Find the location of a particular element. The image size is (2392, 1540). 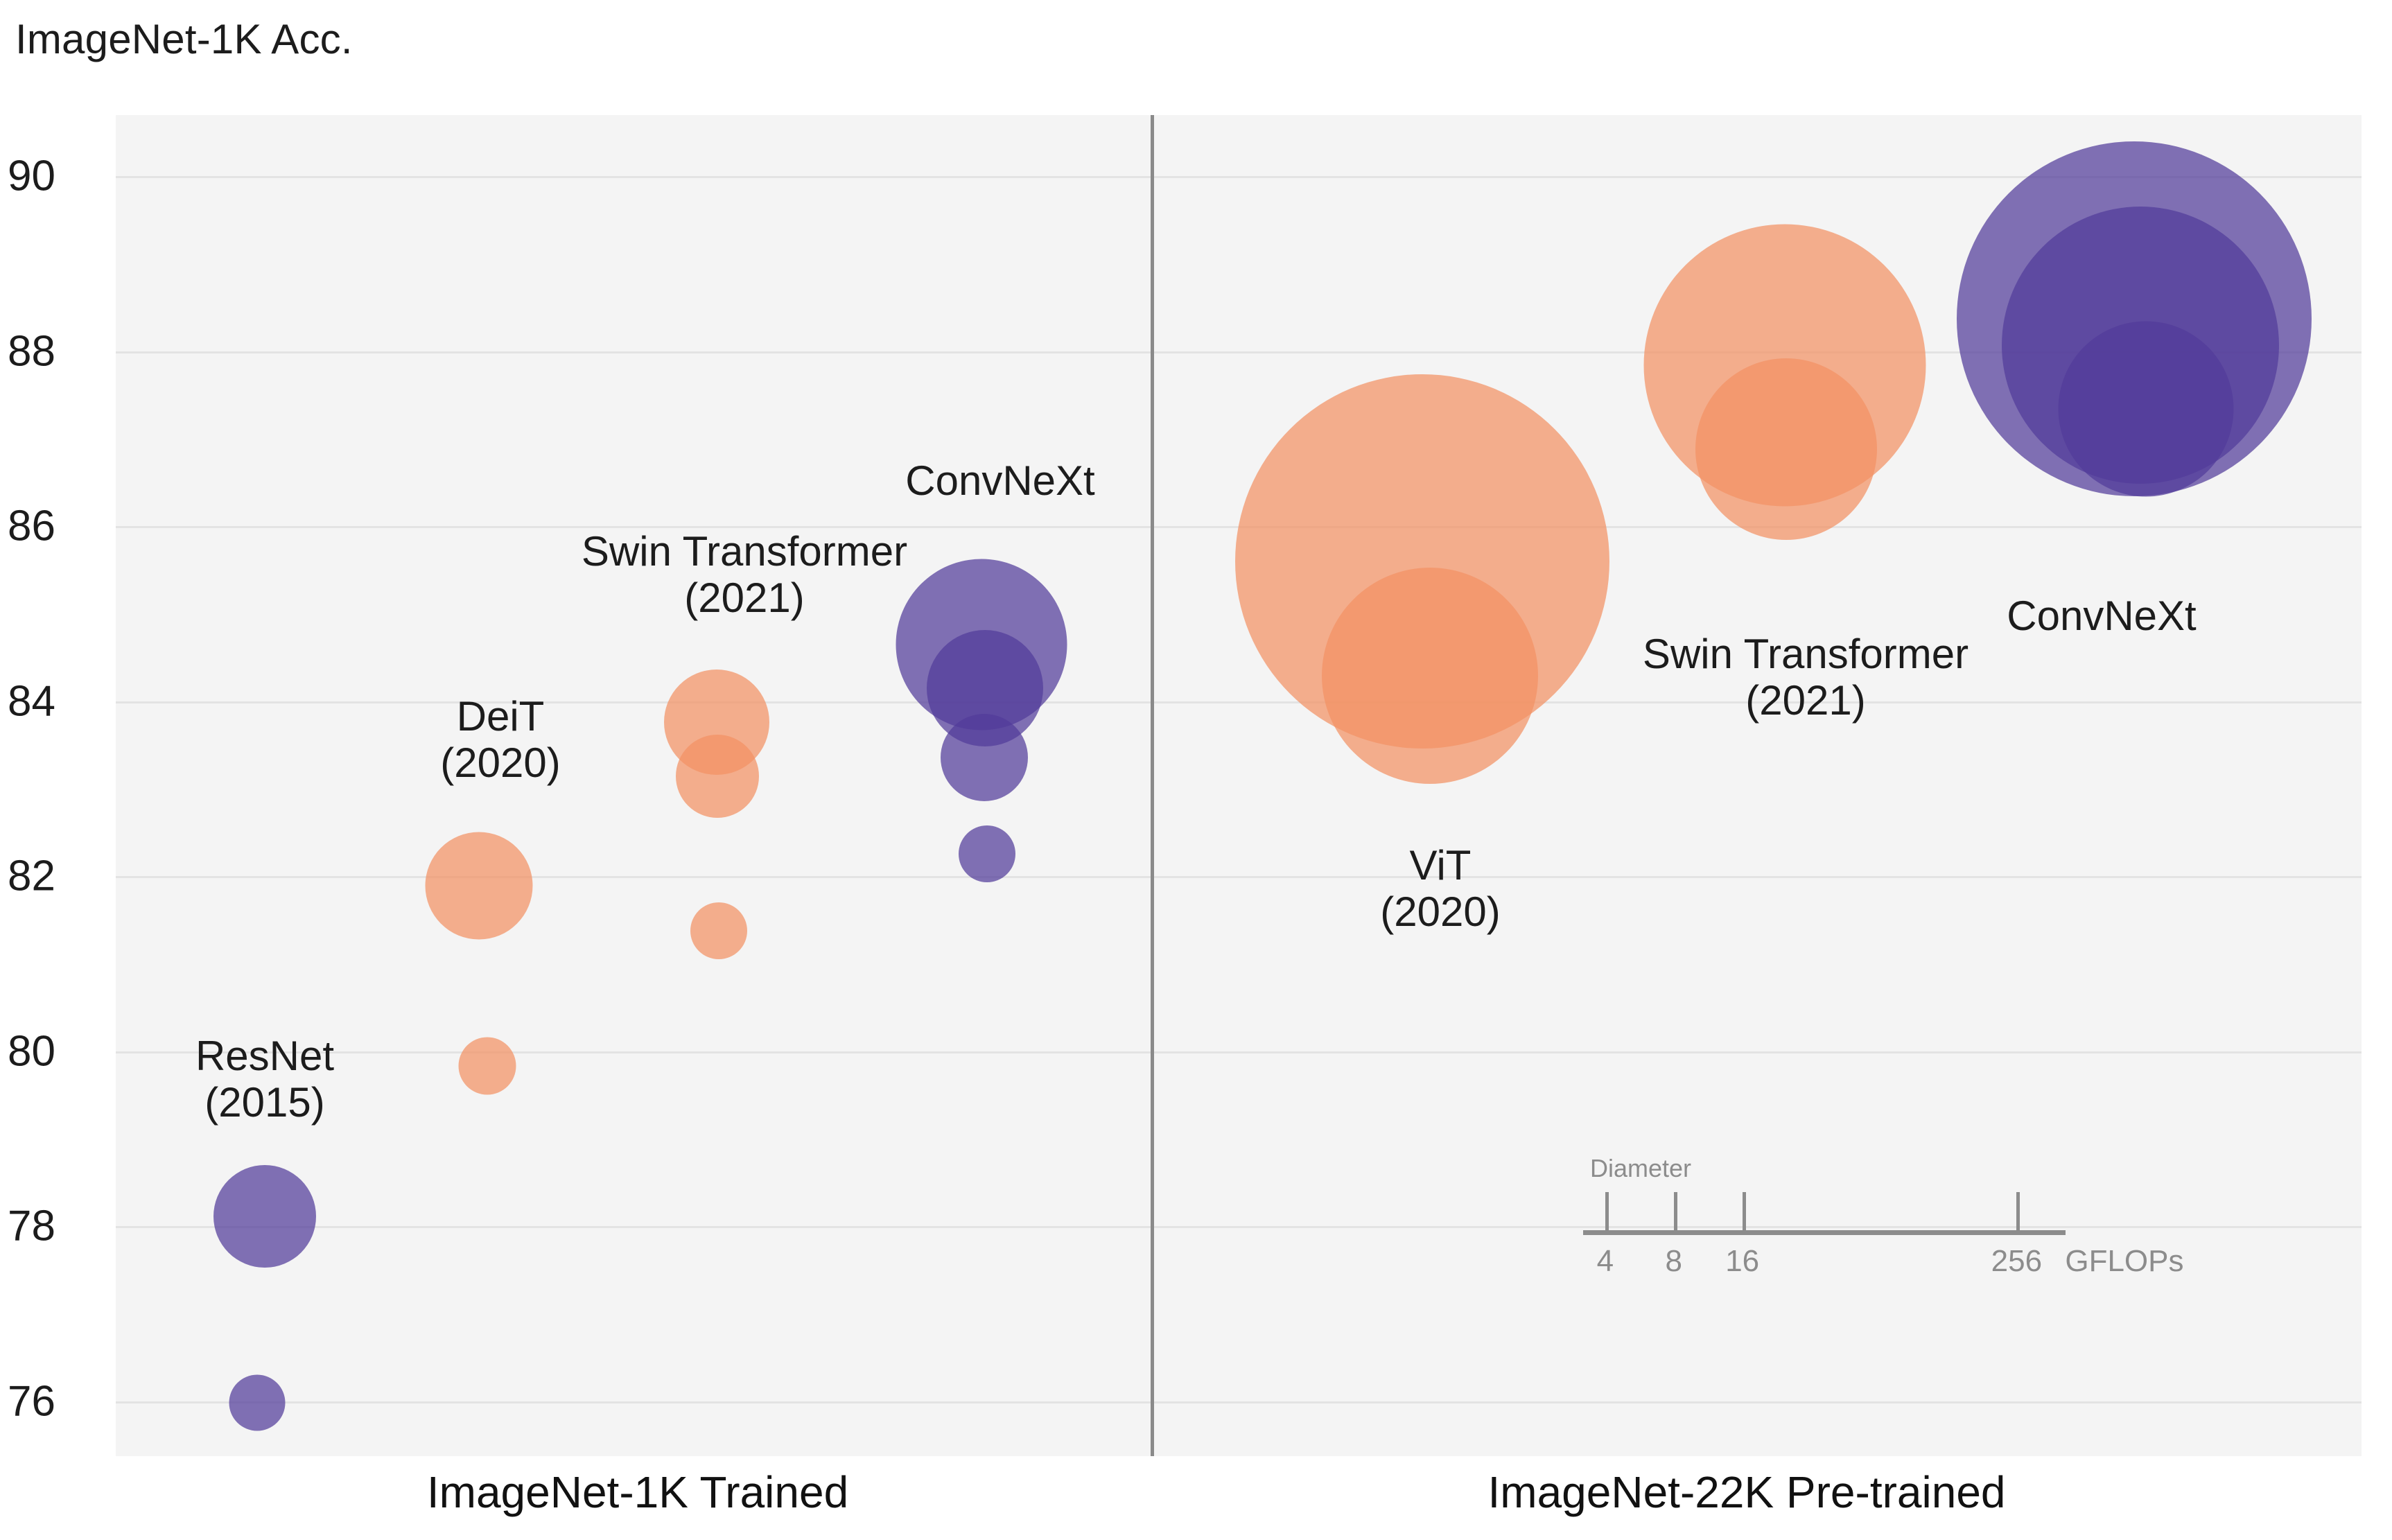

bubble-vit-l is located at coordinates (1422, 561).